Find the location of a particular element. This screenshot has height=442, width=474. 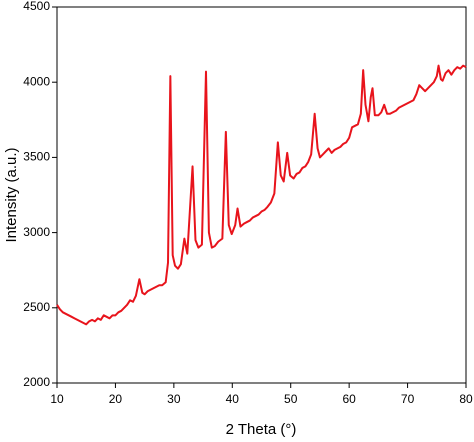

y-tick-label: 4500 is located at coordinates (36, 6).